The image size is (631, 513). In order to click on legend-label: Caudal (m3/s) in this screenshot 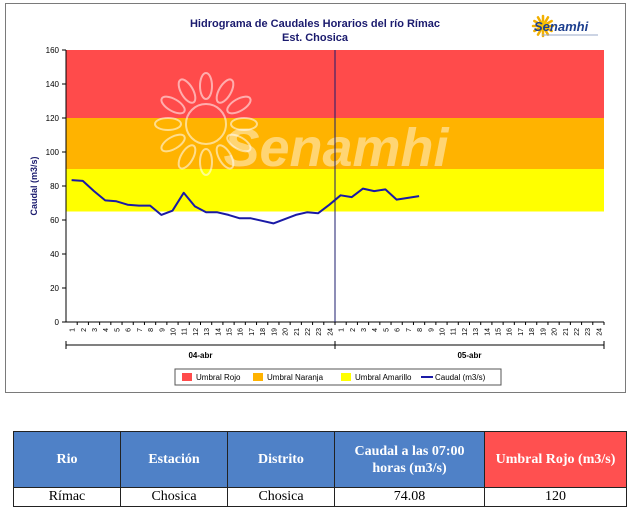, I will do `click(460, 377)`.